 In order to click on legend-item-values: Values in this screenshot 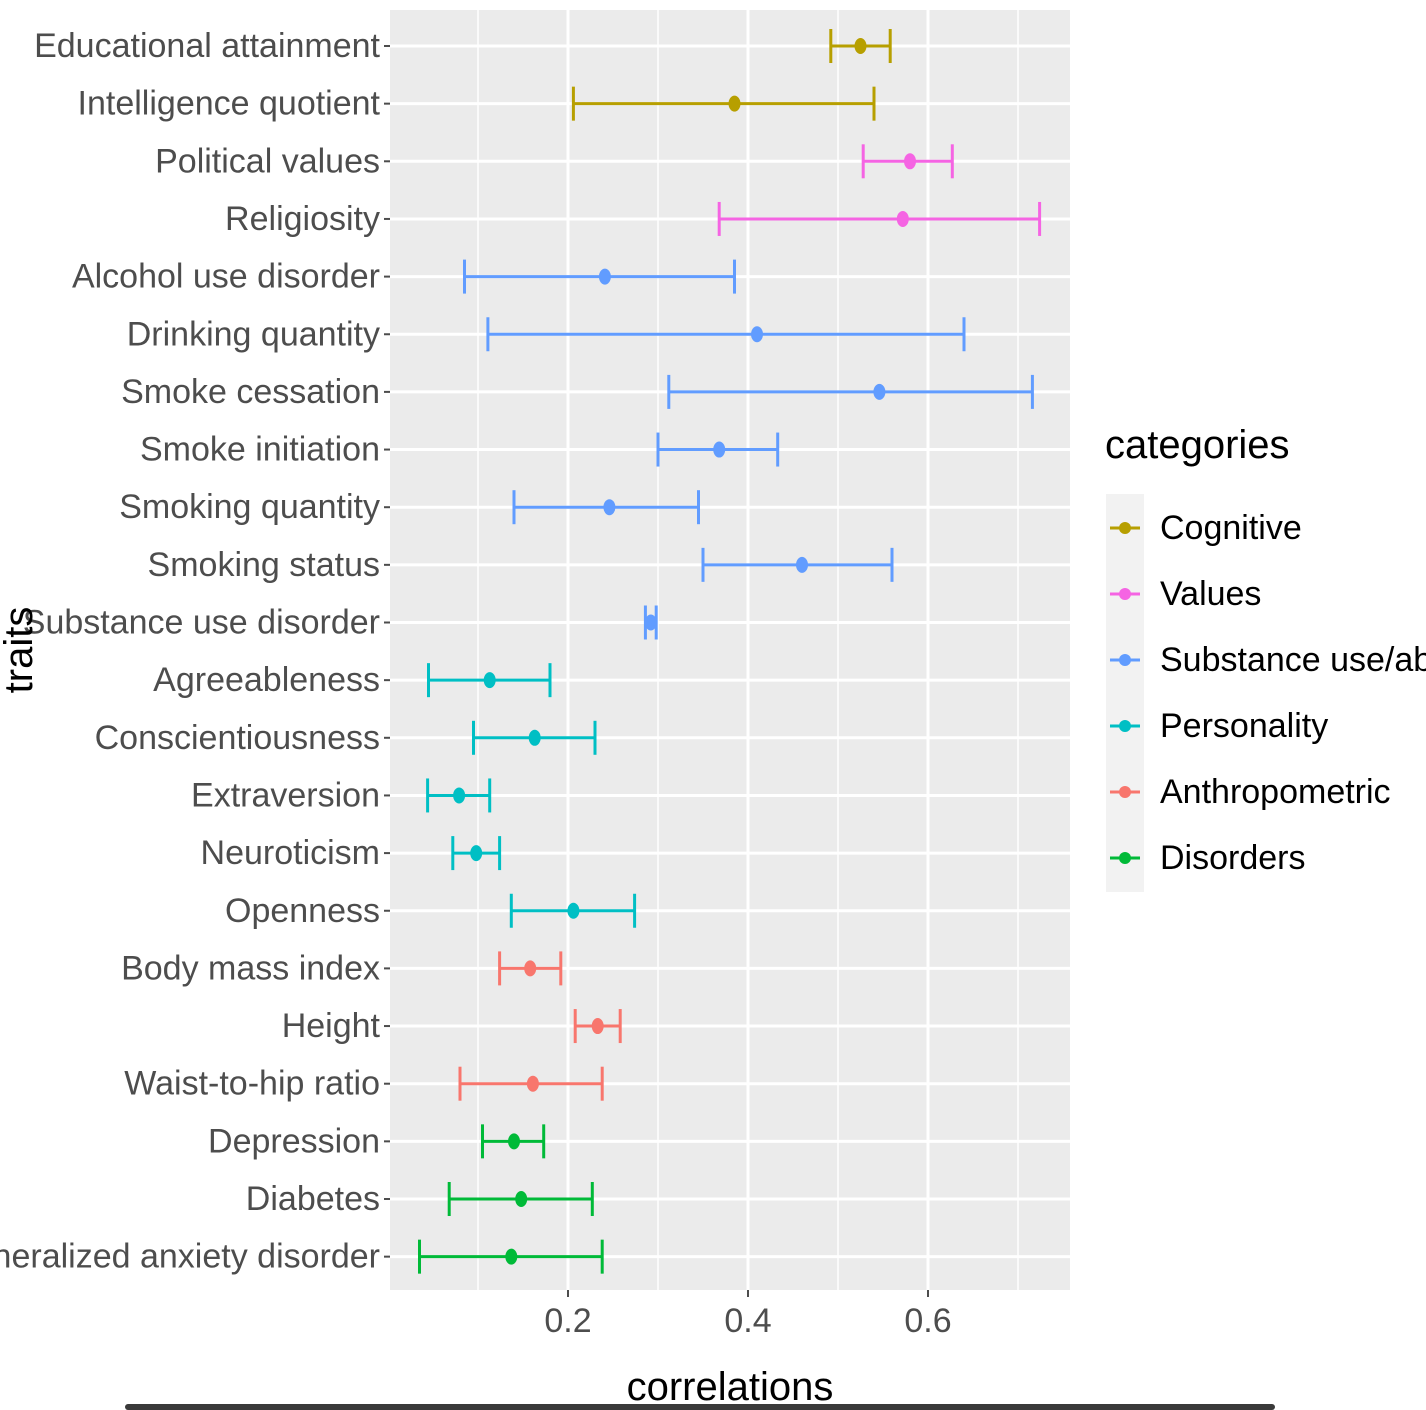, I will do `click(1185, 594)`.